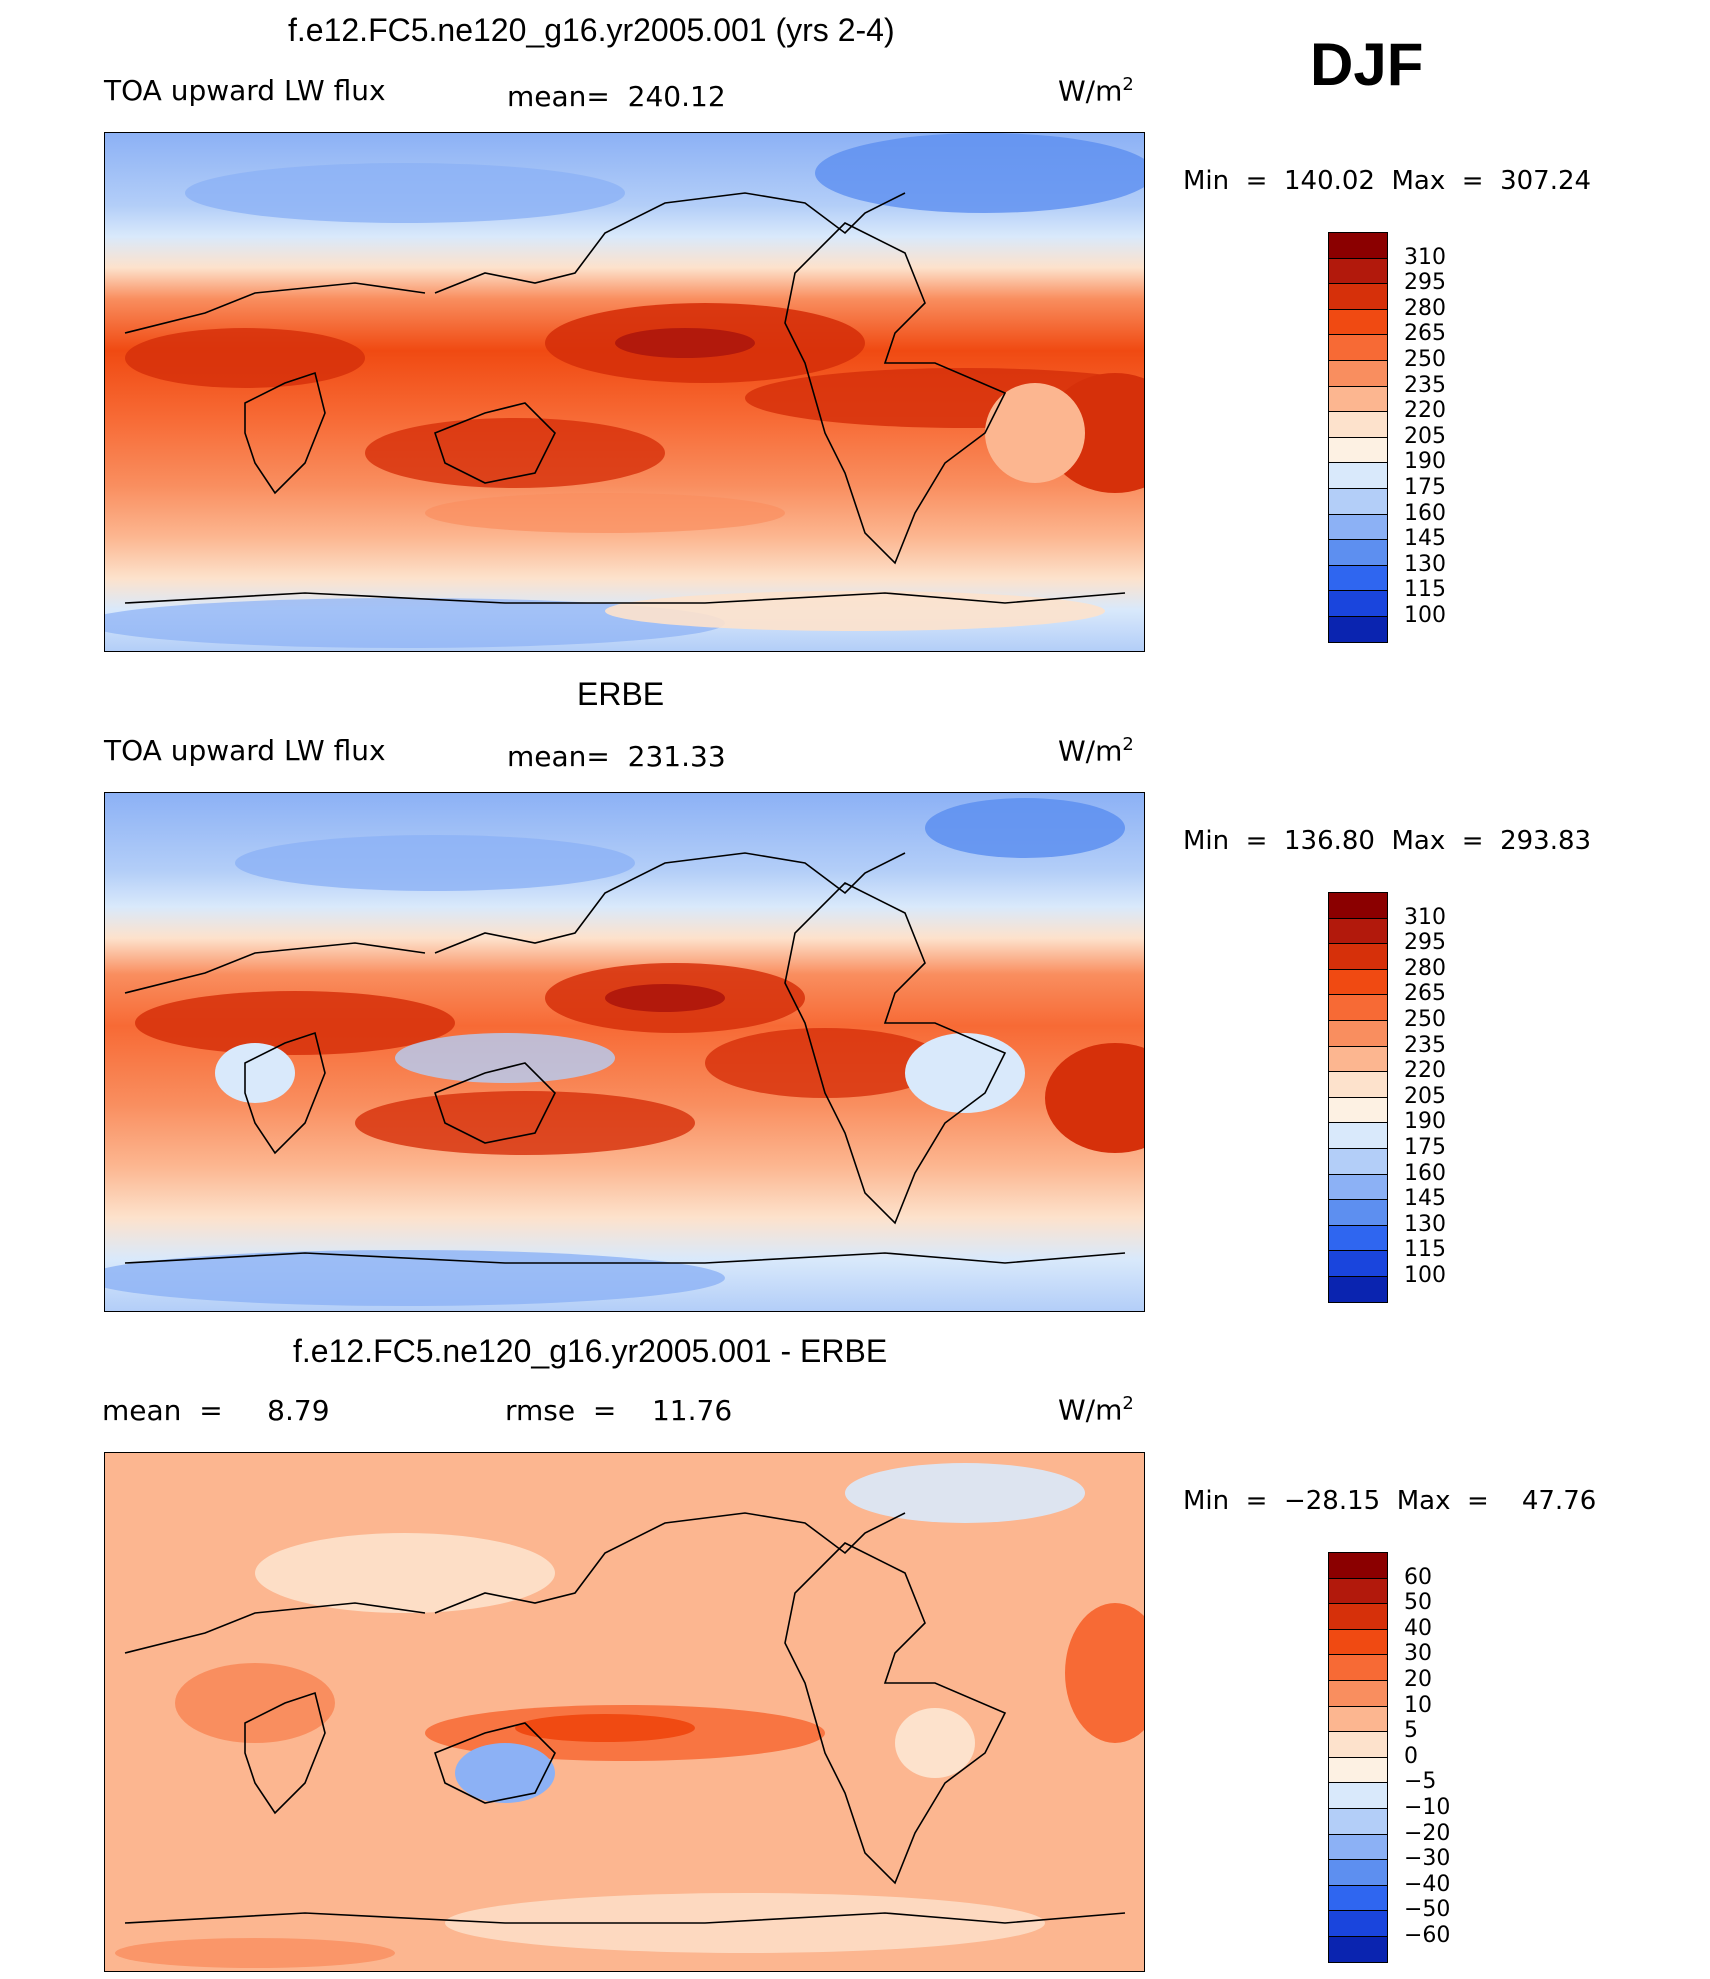 The image size is (1710, 1979). I want to click on colorbar-level-label: 60, so click(1418, 1577).